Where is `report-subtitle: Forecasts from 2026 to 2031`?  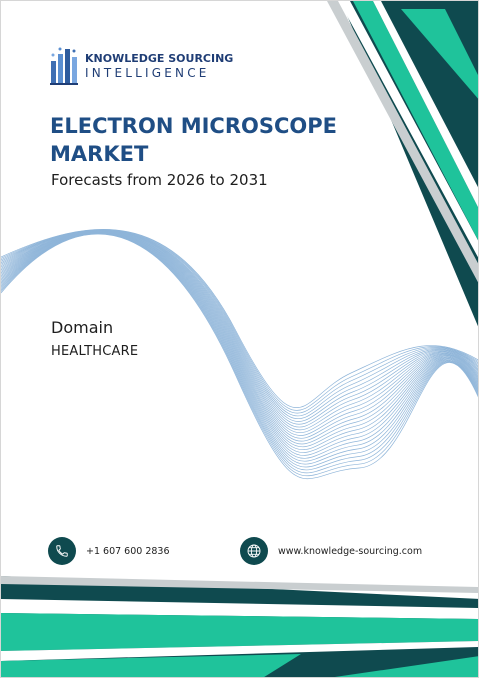 report-subtitle: Forecasts from 2026 to 2031 is located at coordinates (159, 180).